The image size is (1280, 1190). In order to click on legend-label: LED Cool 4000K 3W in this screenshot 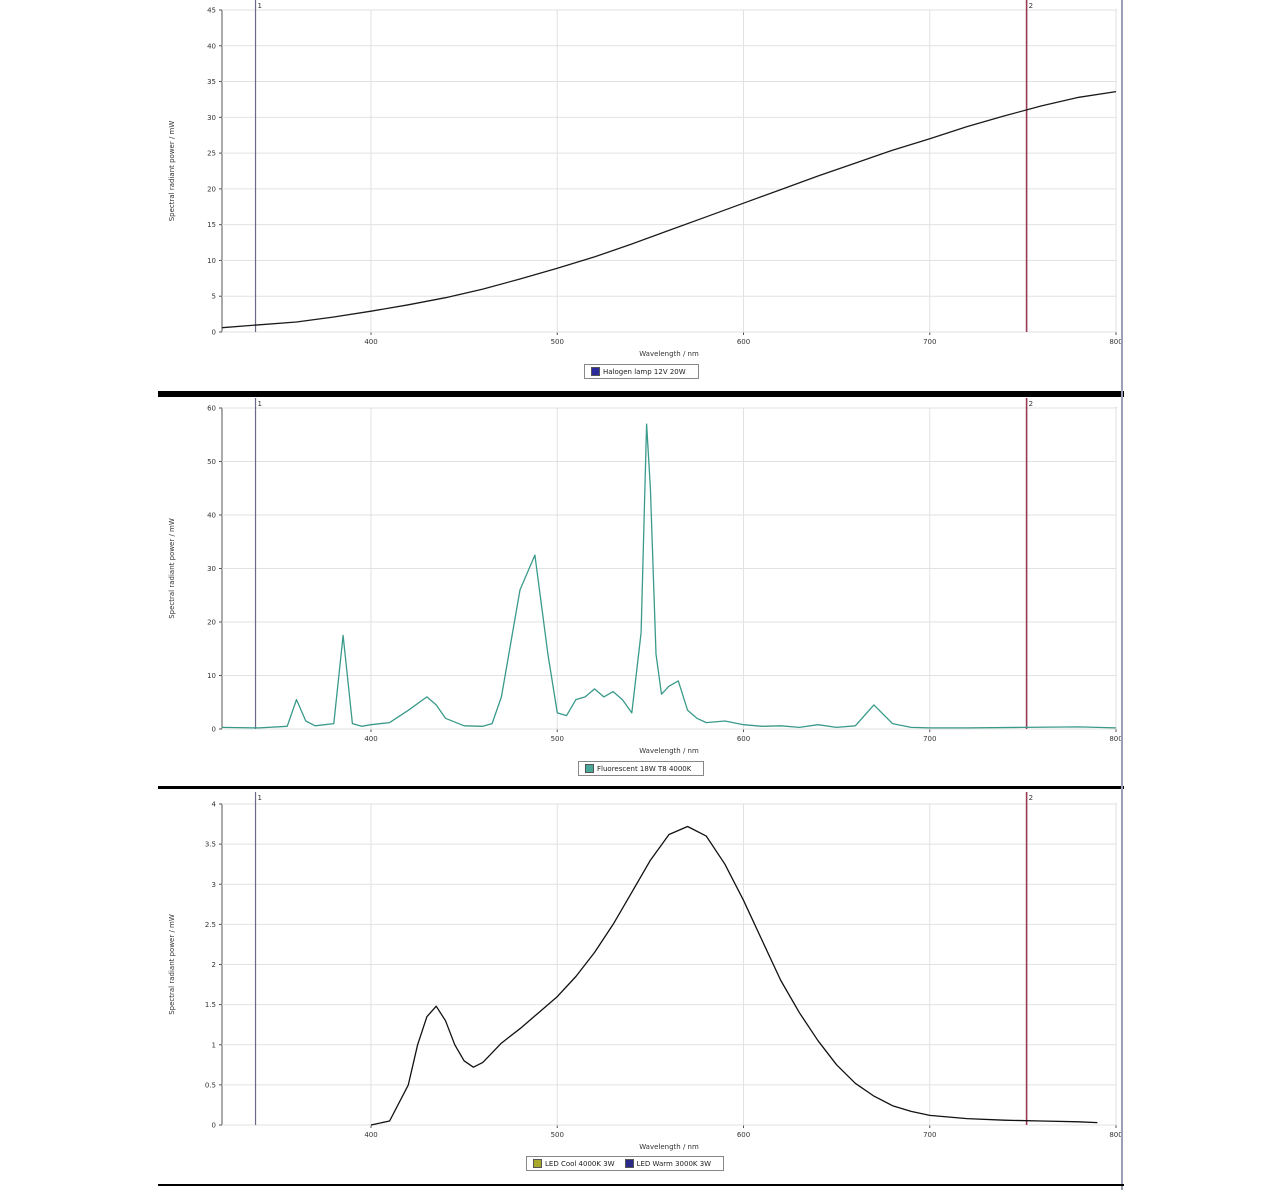, I will do `click(580, 1163)`.